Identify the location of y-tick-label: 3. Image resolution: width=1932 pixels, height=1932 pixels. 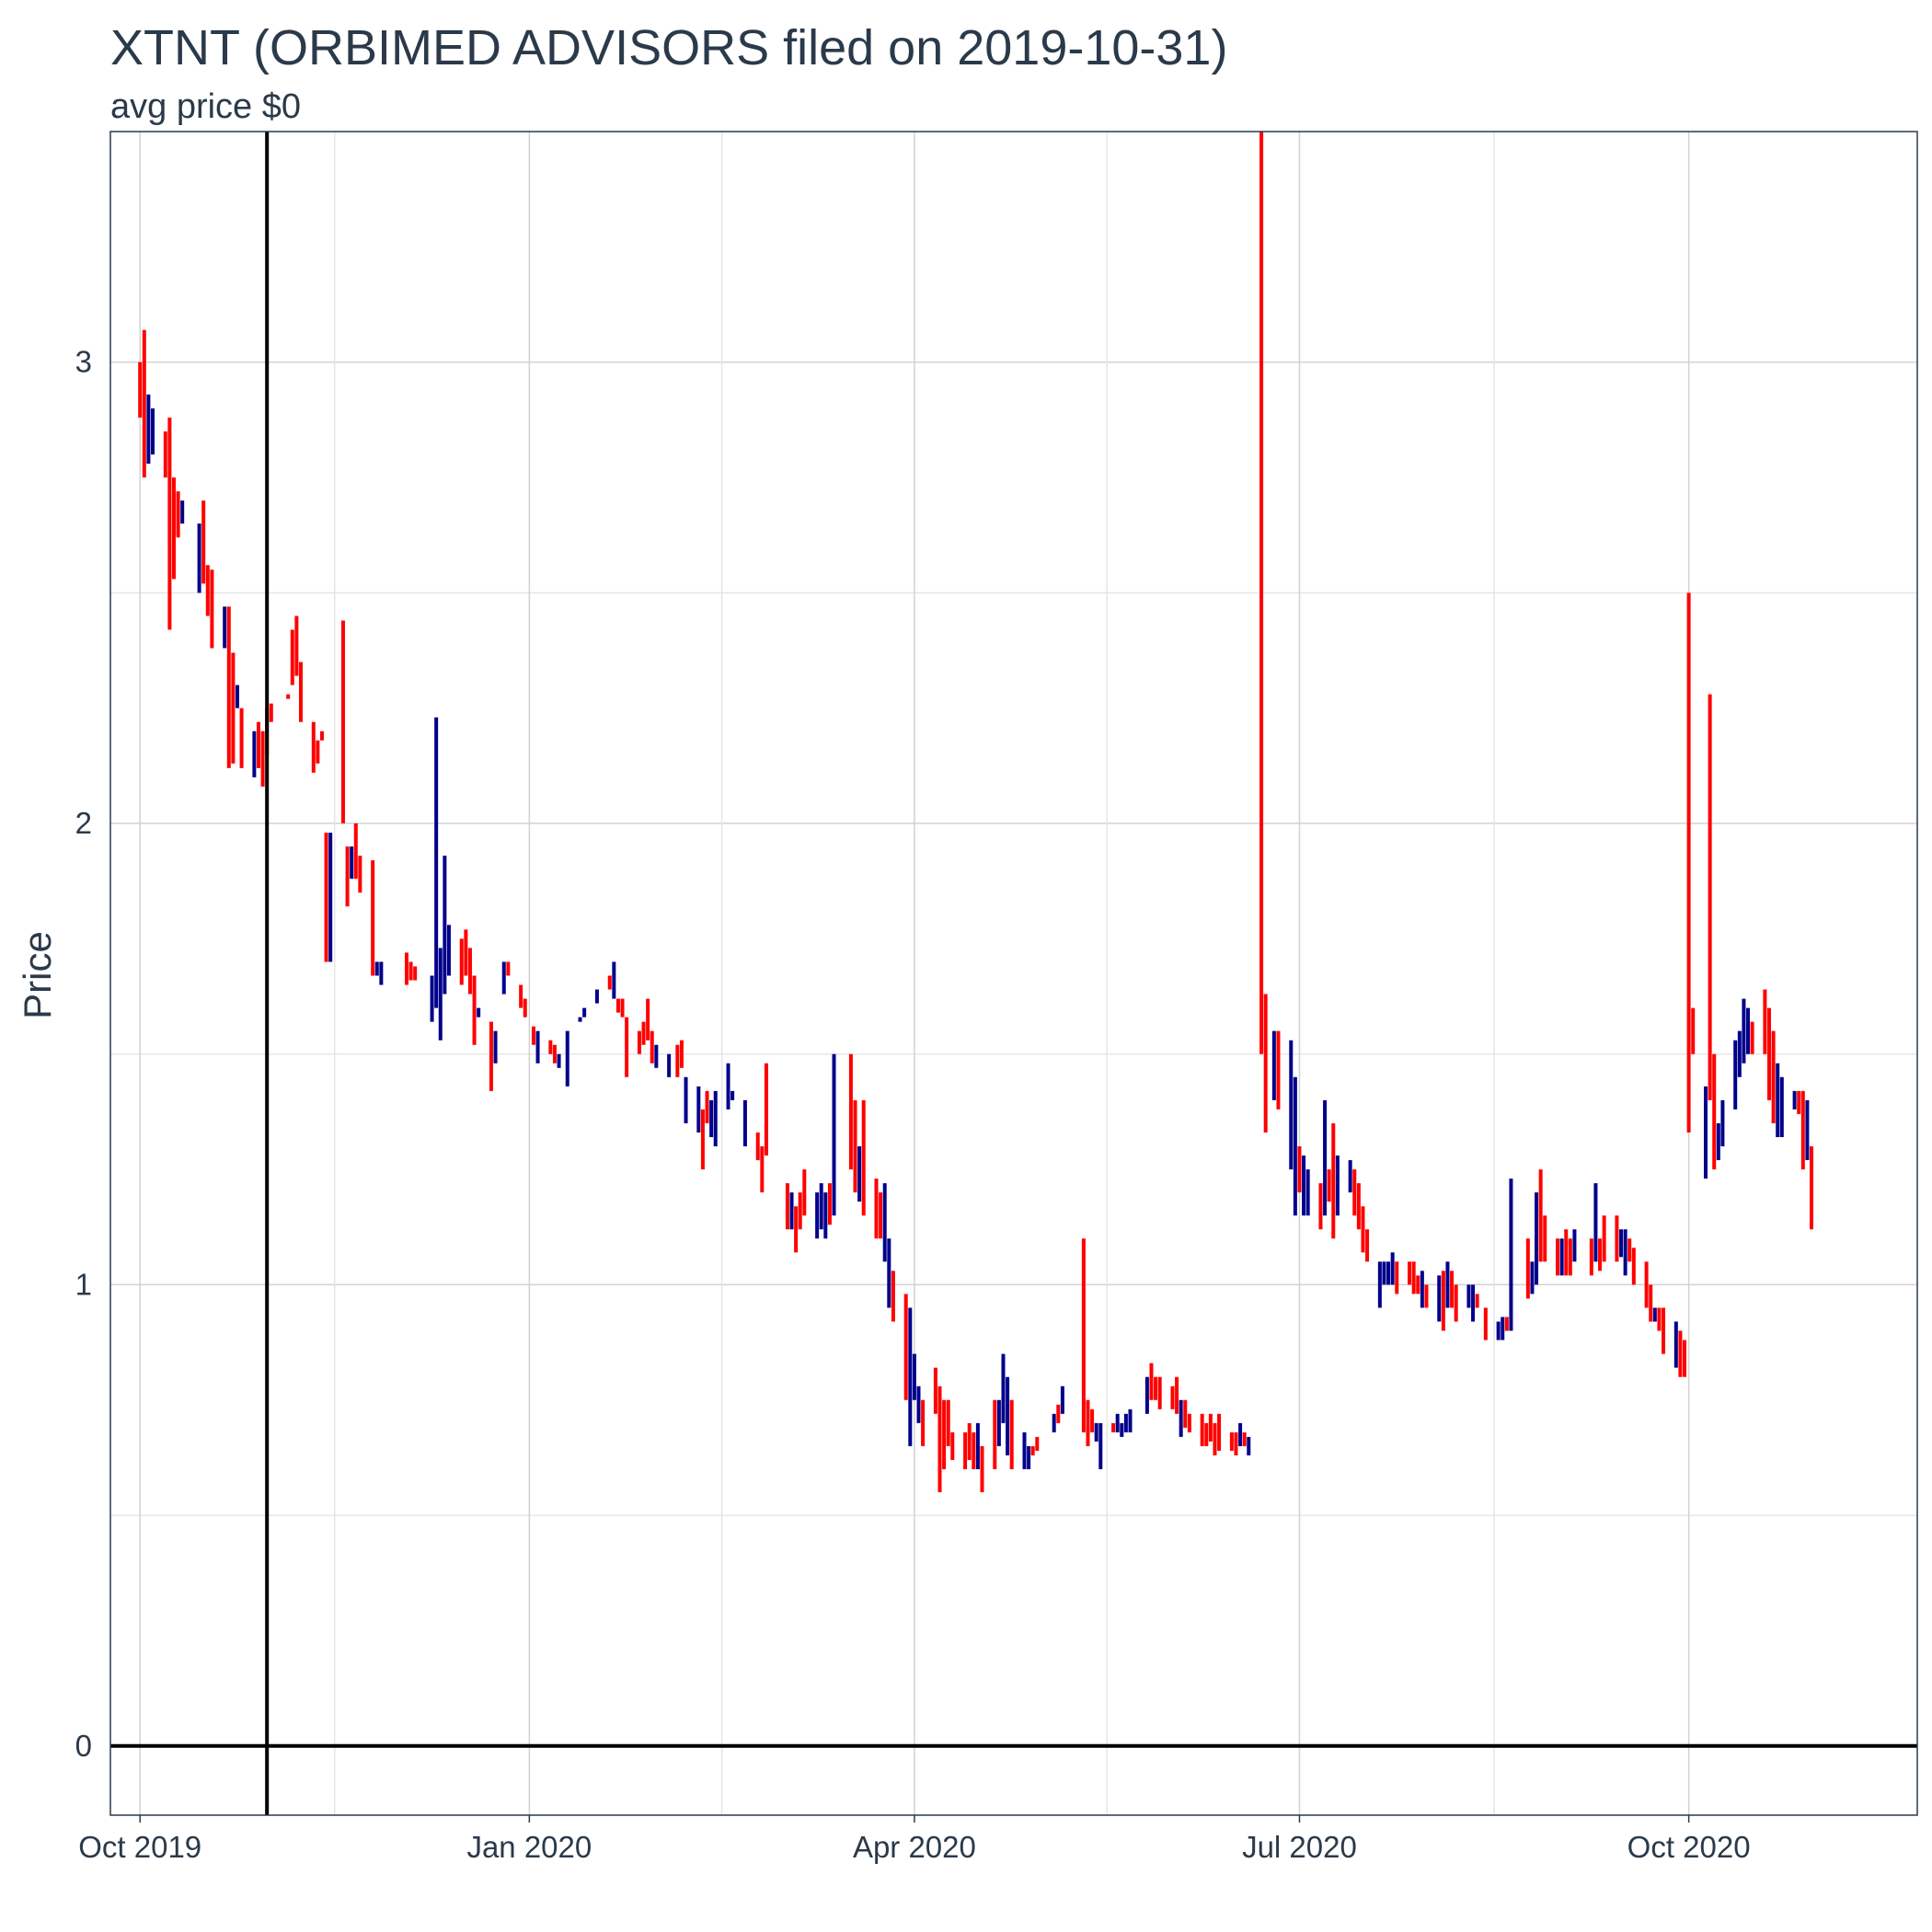
(83, 362).